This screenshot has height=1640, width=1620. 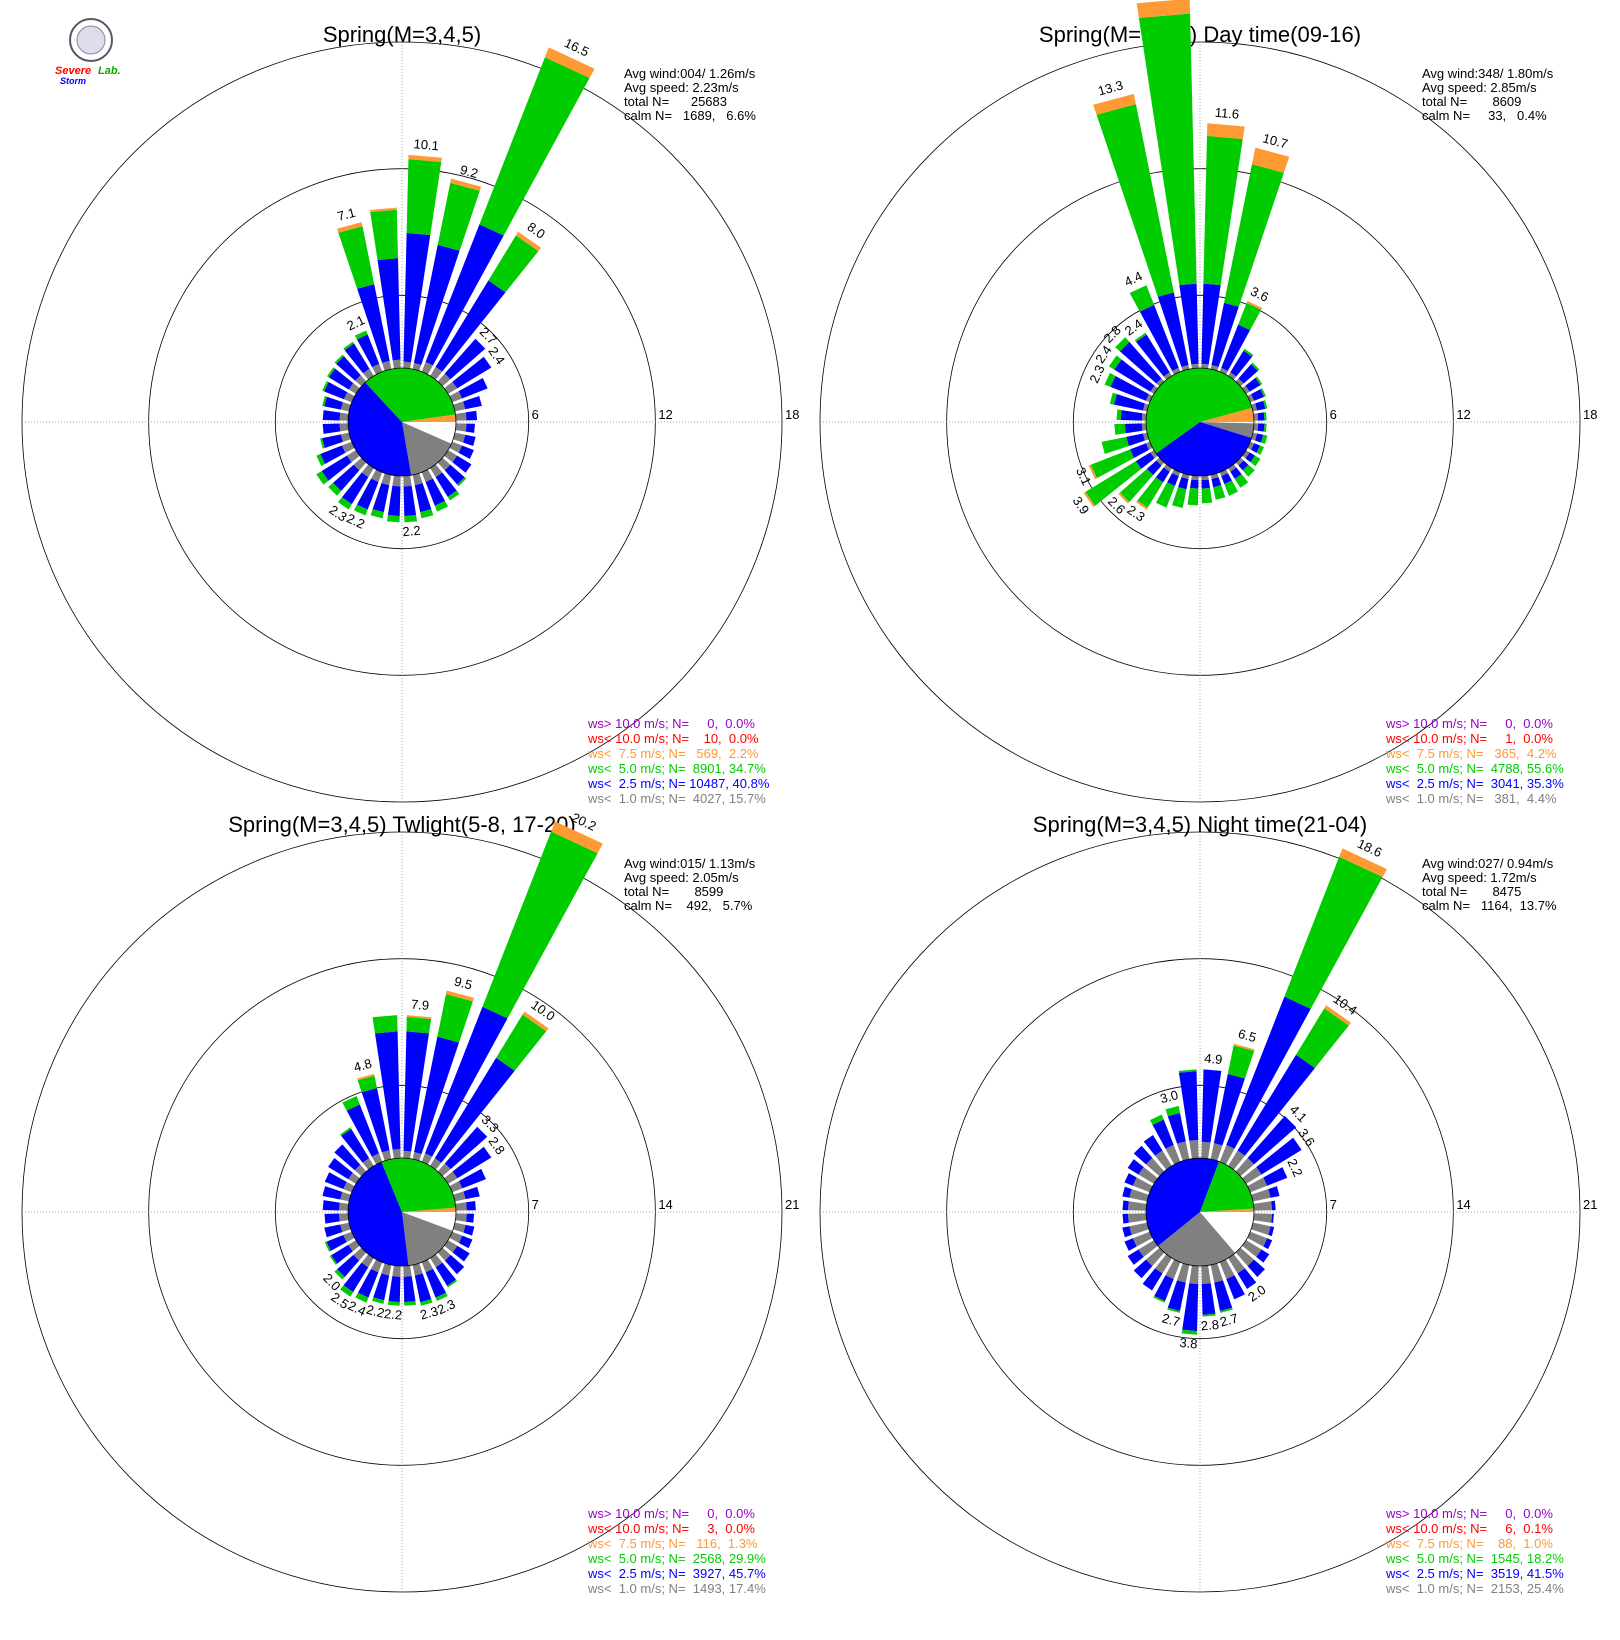 I want to click on legend-entry: ws< 5.0 m/s; N= 8901, 34.7%, so click(x=676, y=768).